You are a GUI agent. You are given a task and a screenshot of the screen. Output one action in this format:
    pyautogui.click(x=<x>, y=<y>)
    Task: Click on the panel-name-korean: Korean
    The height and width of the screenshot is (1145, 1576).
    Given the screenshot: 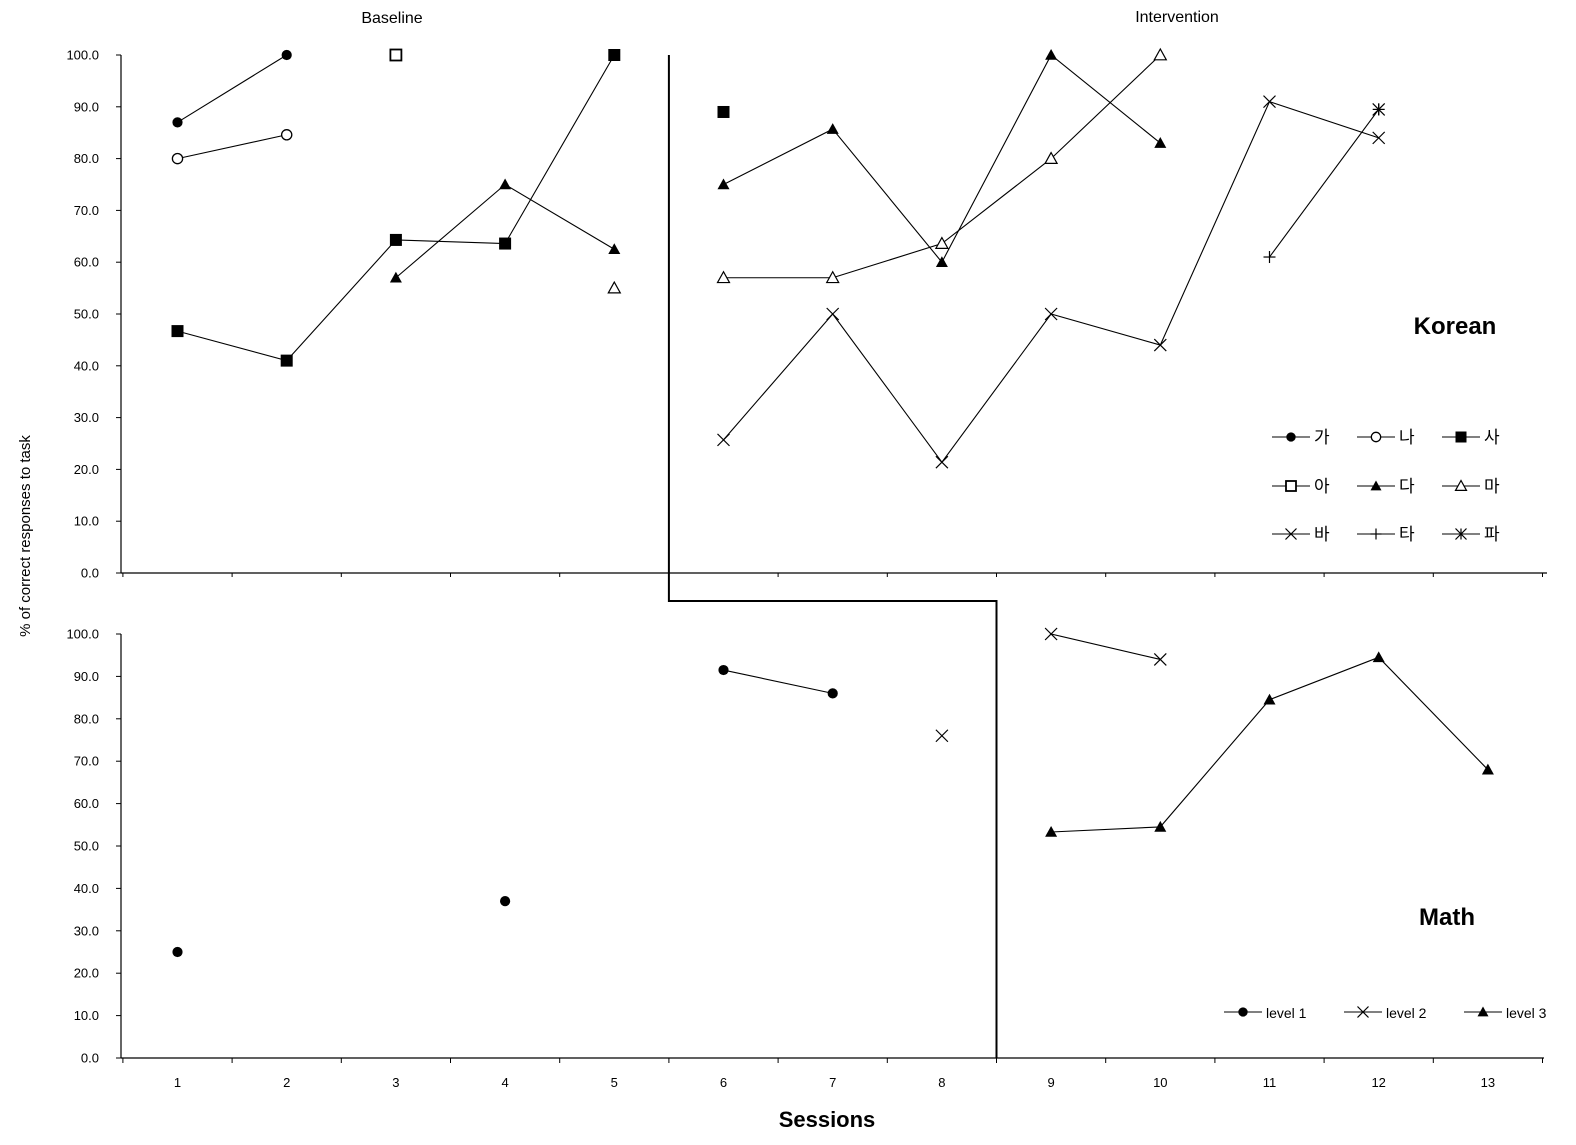 What is the action you would take?
    pyautogui.click(x=1455, y=326)
    